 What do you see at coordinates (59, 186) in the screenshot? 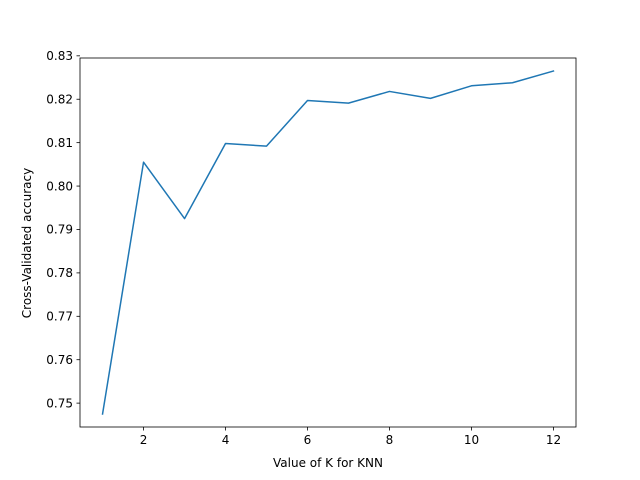
I see `y-tick-label: 0.80` at bounding box center [59, 186].